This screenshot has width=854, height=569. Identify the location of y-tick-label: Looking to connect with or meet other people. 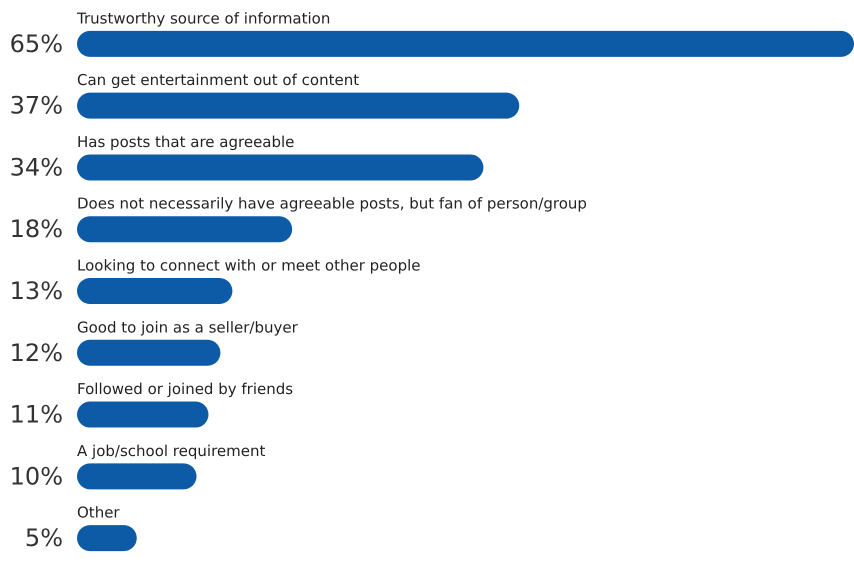
(248, 265).